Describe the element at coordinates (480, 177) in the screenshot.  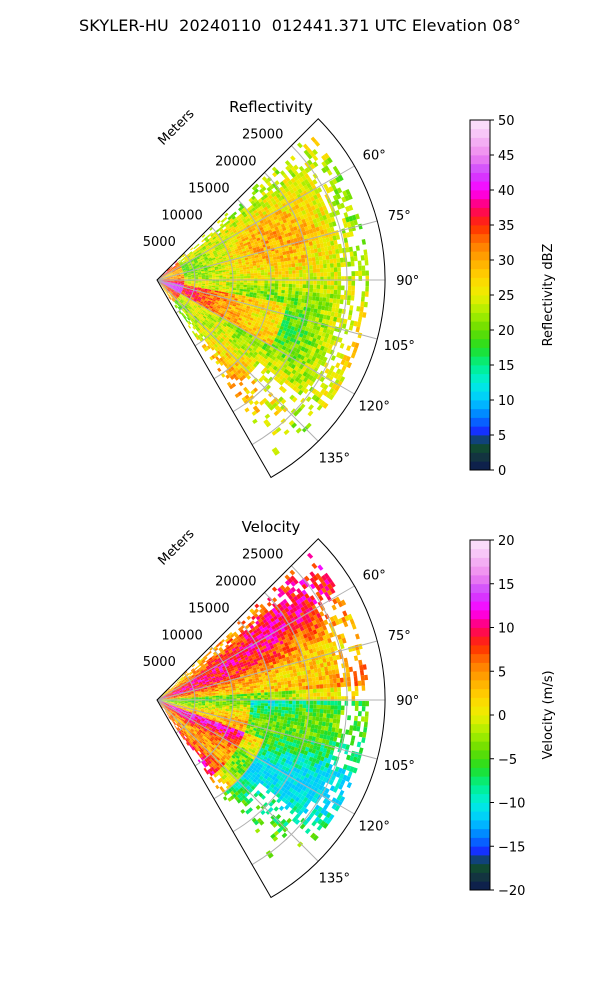
I see `colorbar-segment` at that location.